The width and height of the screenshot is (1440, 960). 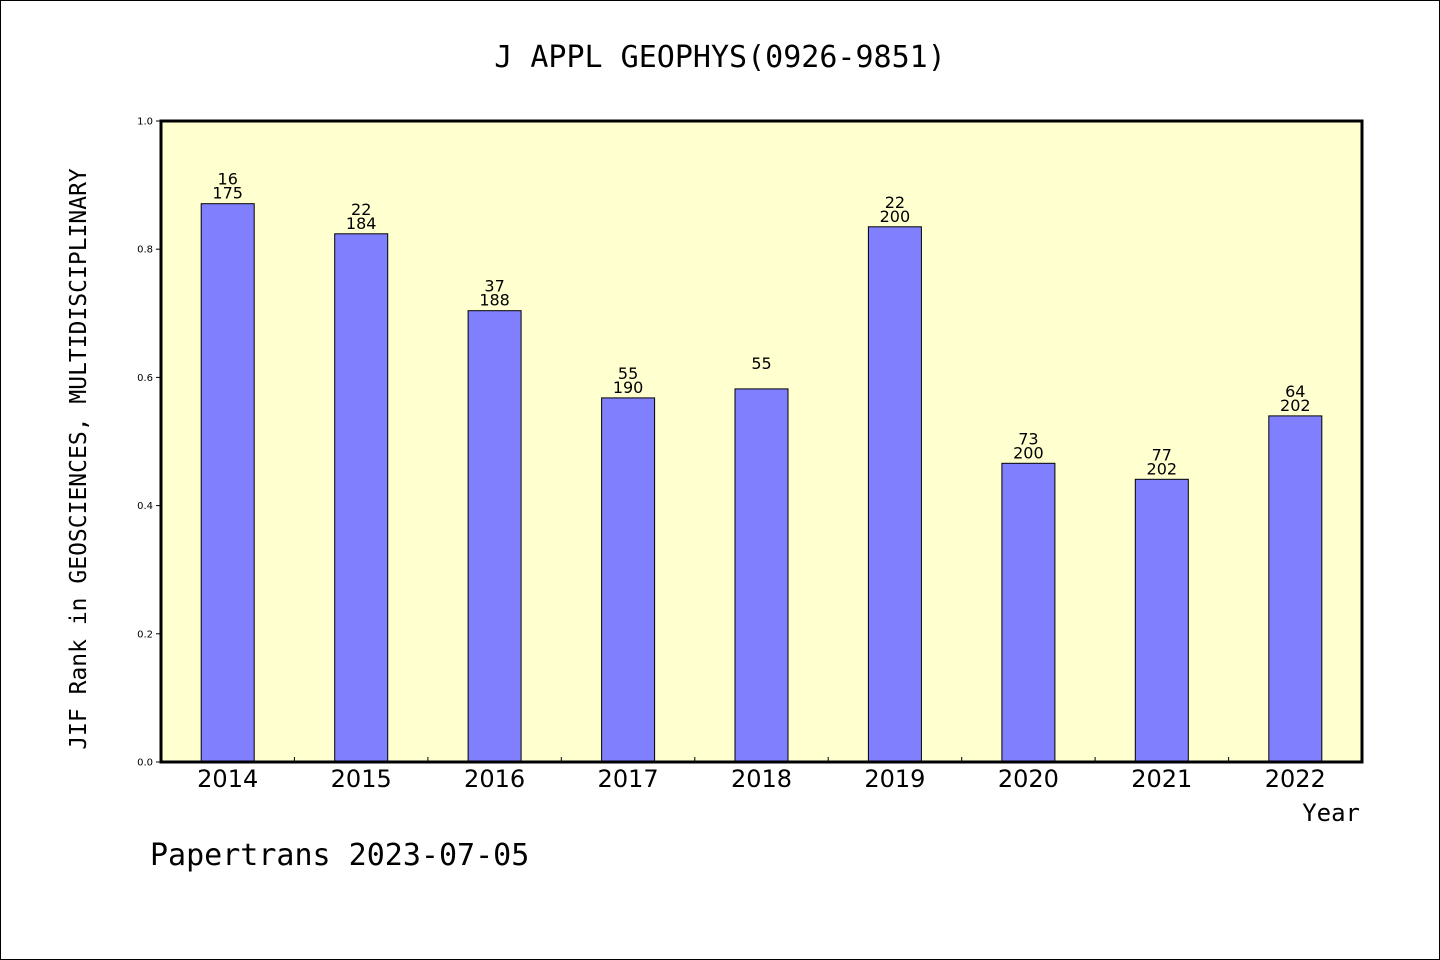 I want to click on x-tick-label-2020: 2020, so click(x=1028, y=779).